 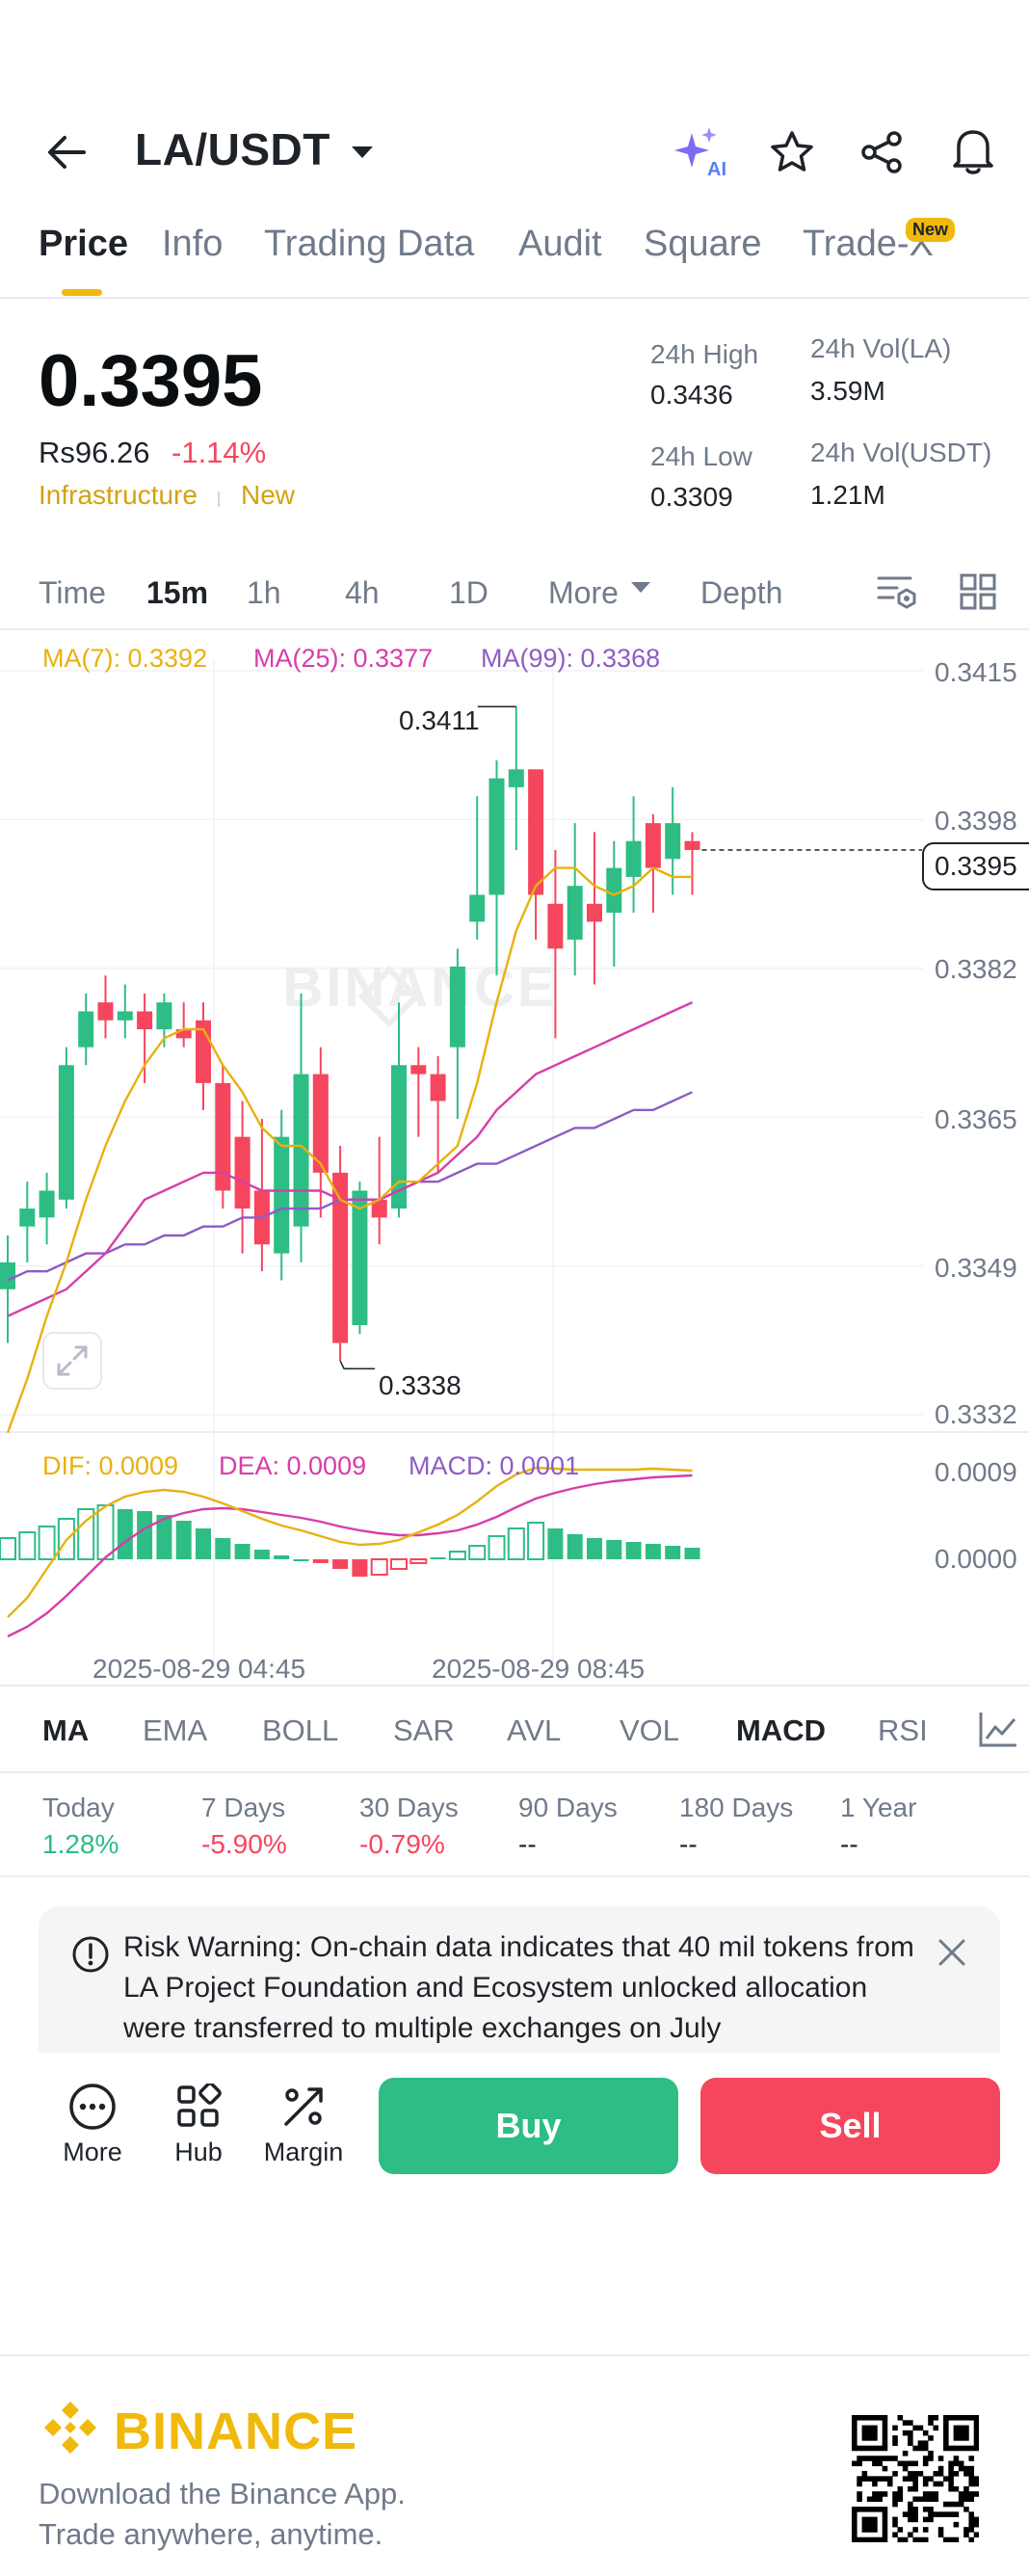 I want to click on share-button, so click(x=882, y=152).